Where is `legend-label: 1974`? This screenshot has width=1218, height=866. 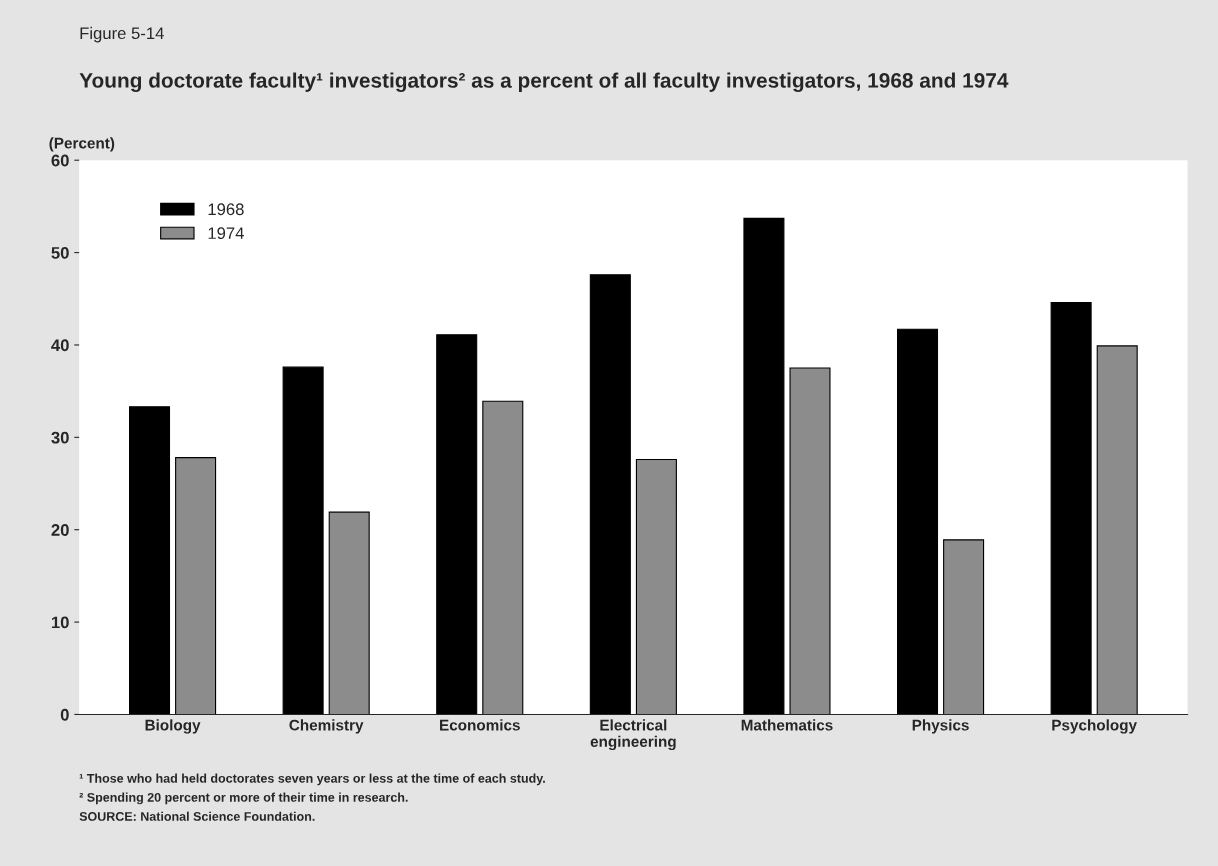 legend-label: 1974 is located at coordinates (226, 233).